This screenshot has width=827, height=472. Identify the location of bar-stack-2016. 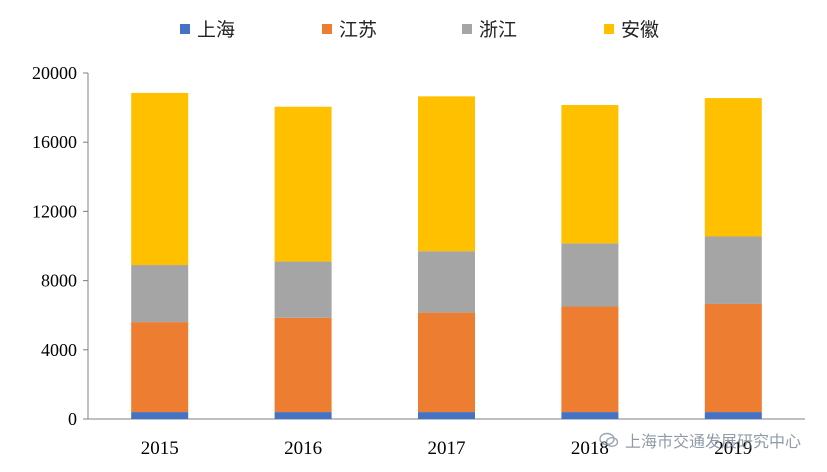
(303, 262).